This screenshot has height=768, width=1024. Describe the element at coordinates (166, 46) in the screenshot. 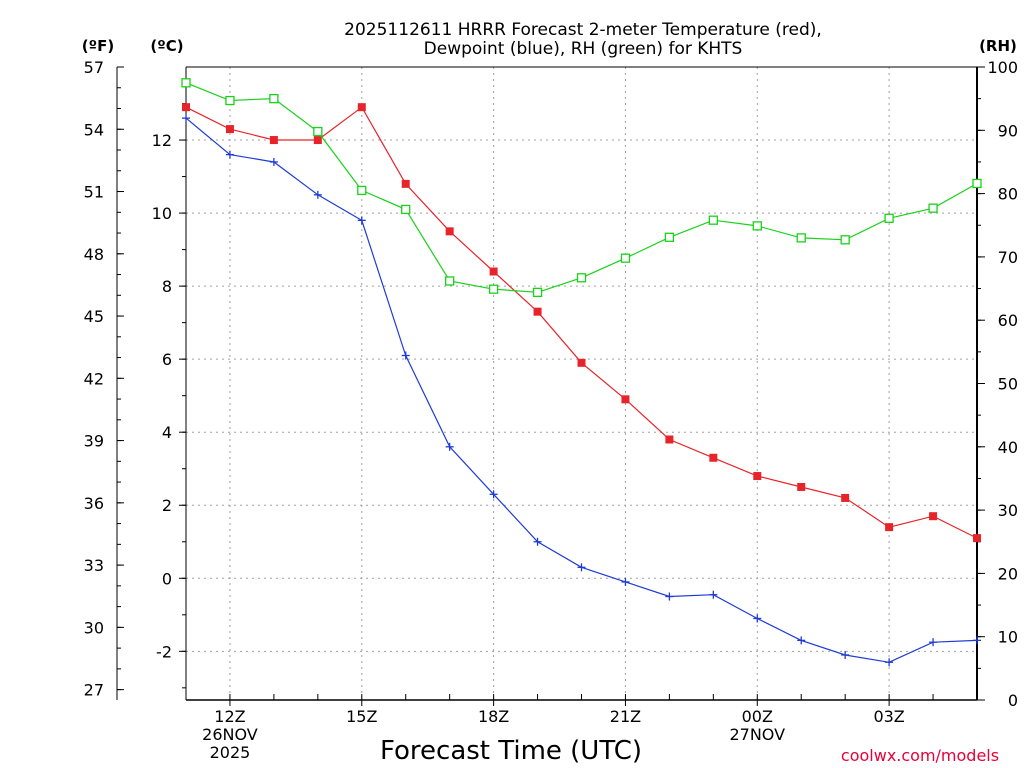

I see `celsius-unit-label: (ºC)` at that location.